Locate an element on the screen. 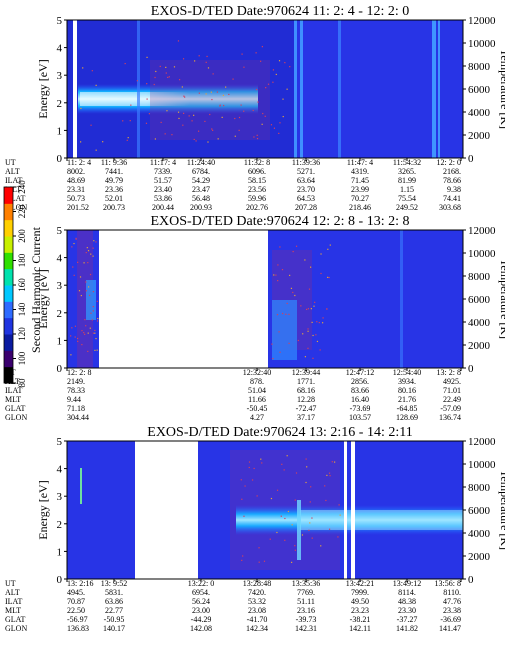 This screenshot has height=649, width=505. orbit-value: 8002. is located at coordinates (76, 171).